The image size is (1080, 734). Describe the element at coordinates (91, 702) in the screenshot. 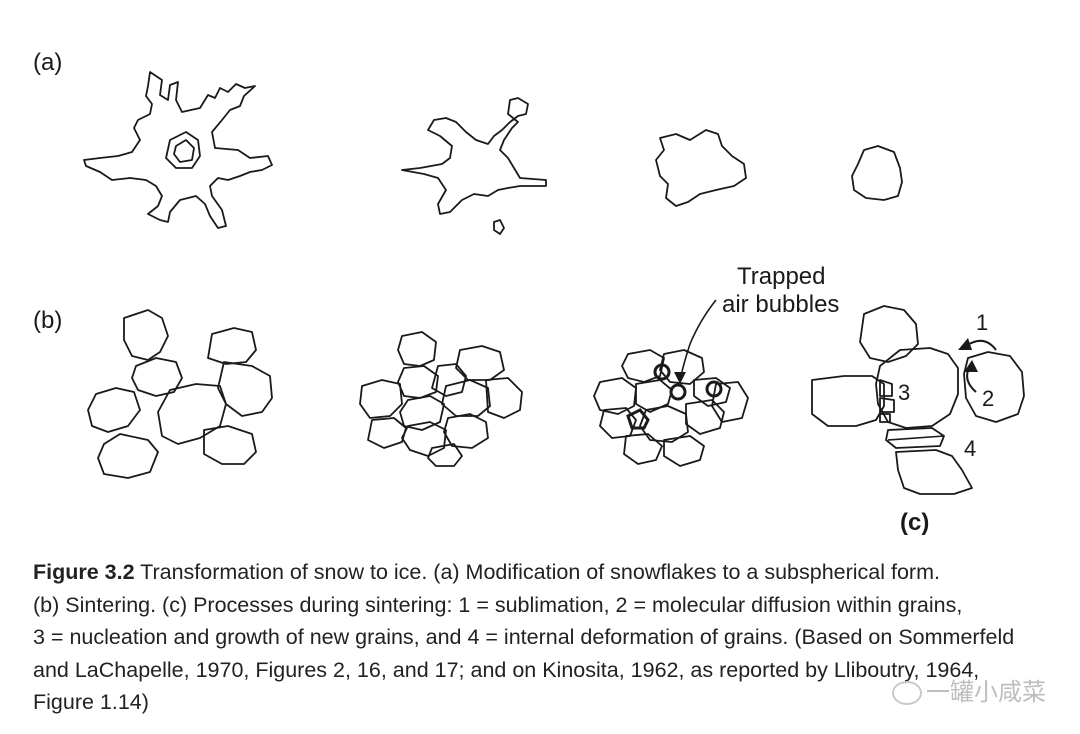

I see `caption-line-5: Figure 1.14)` at that location.